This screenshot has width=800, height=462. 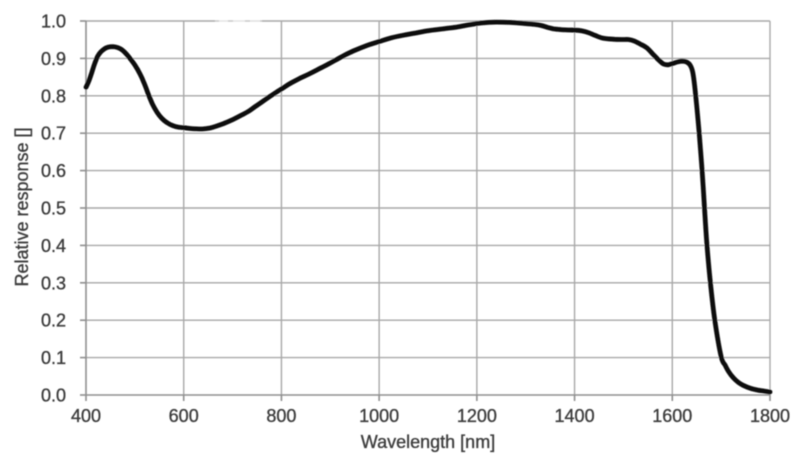 I want to click on svg-text: 0.2, so click(x=53, y=321).